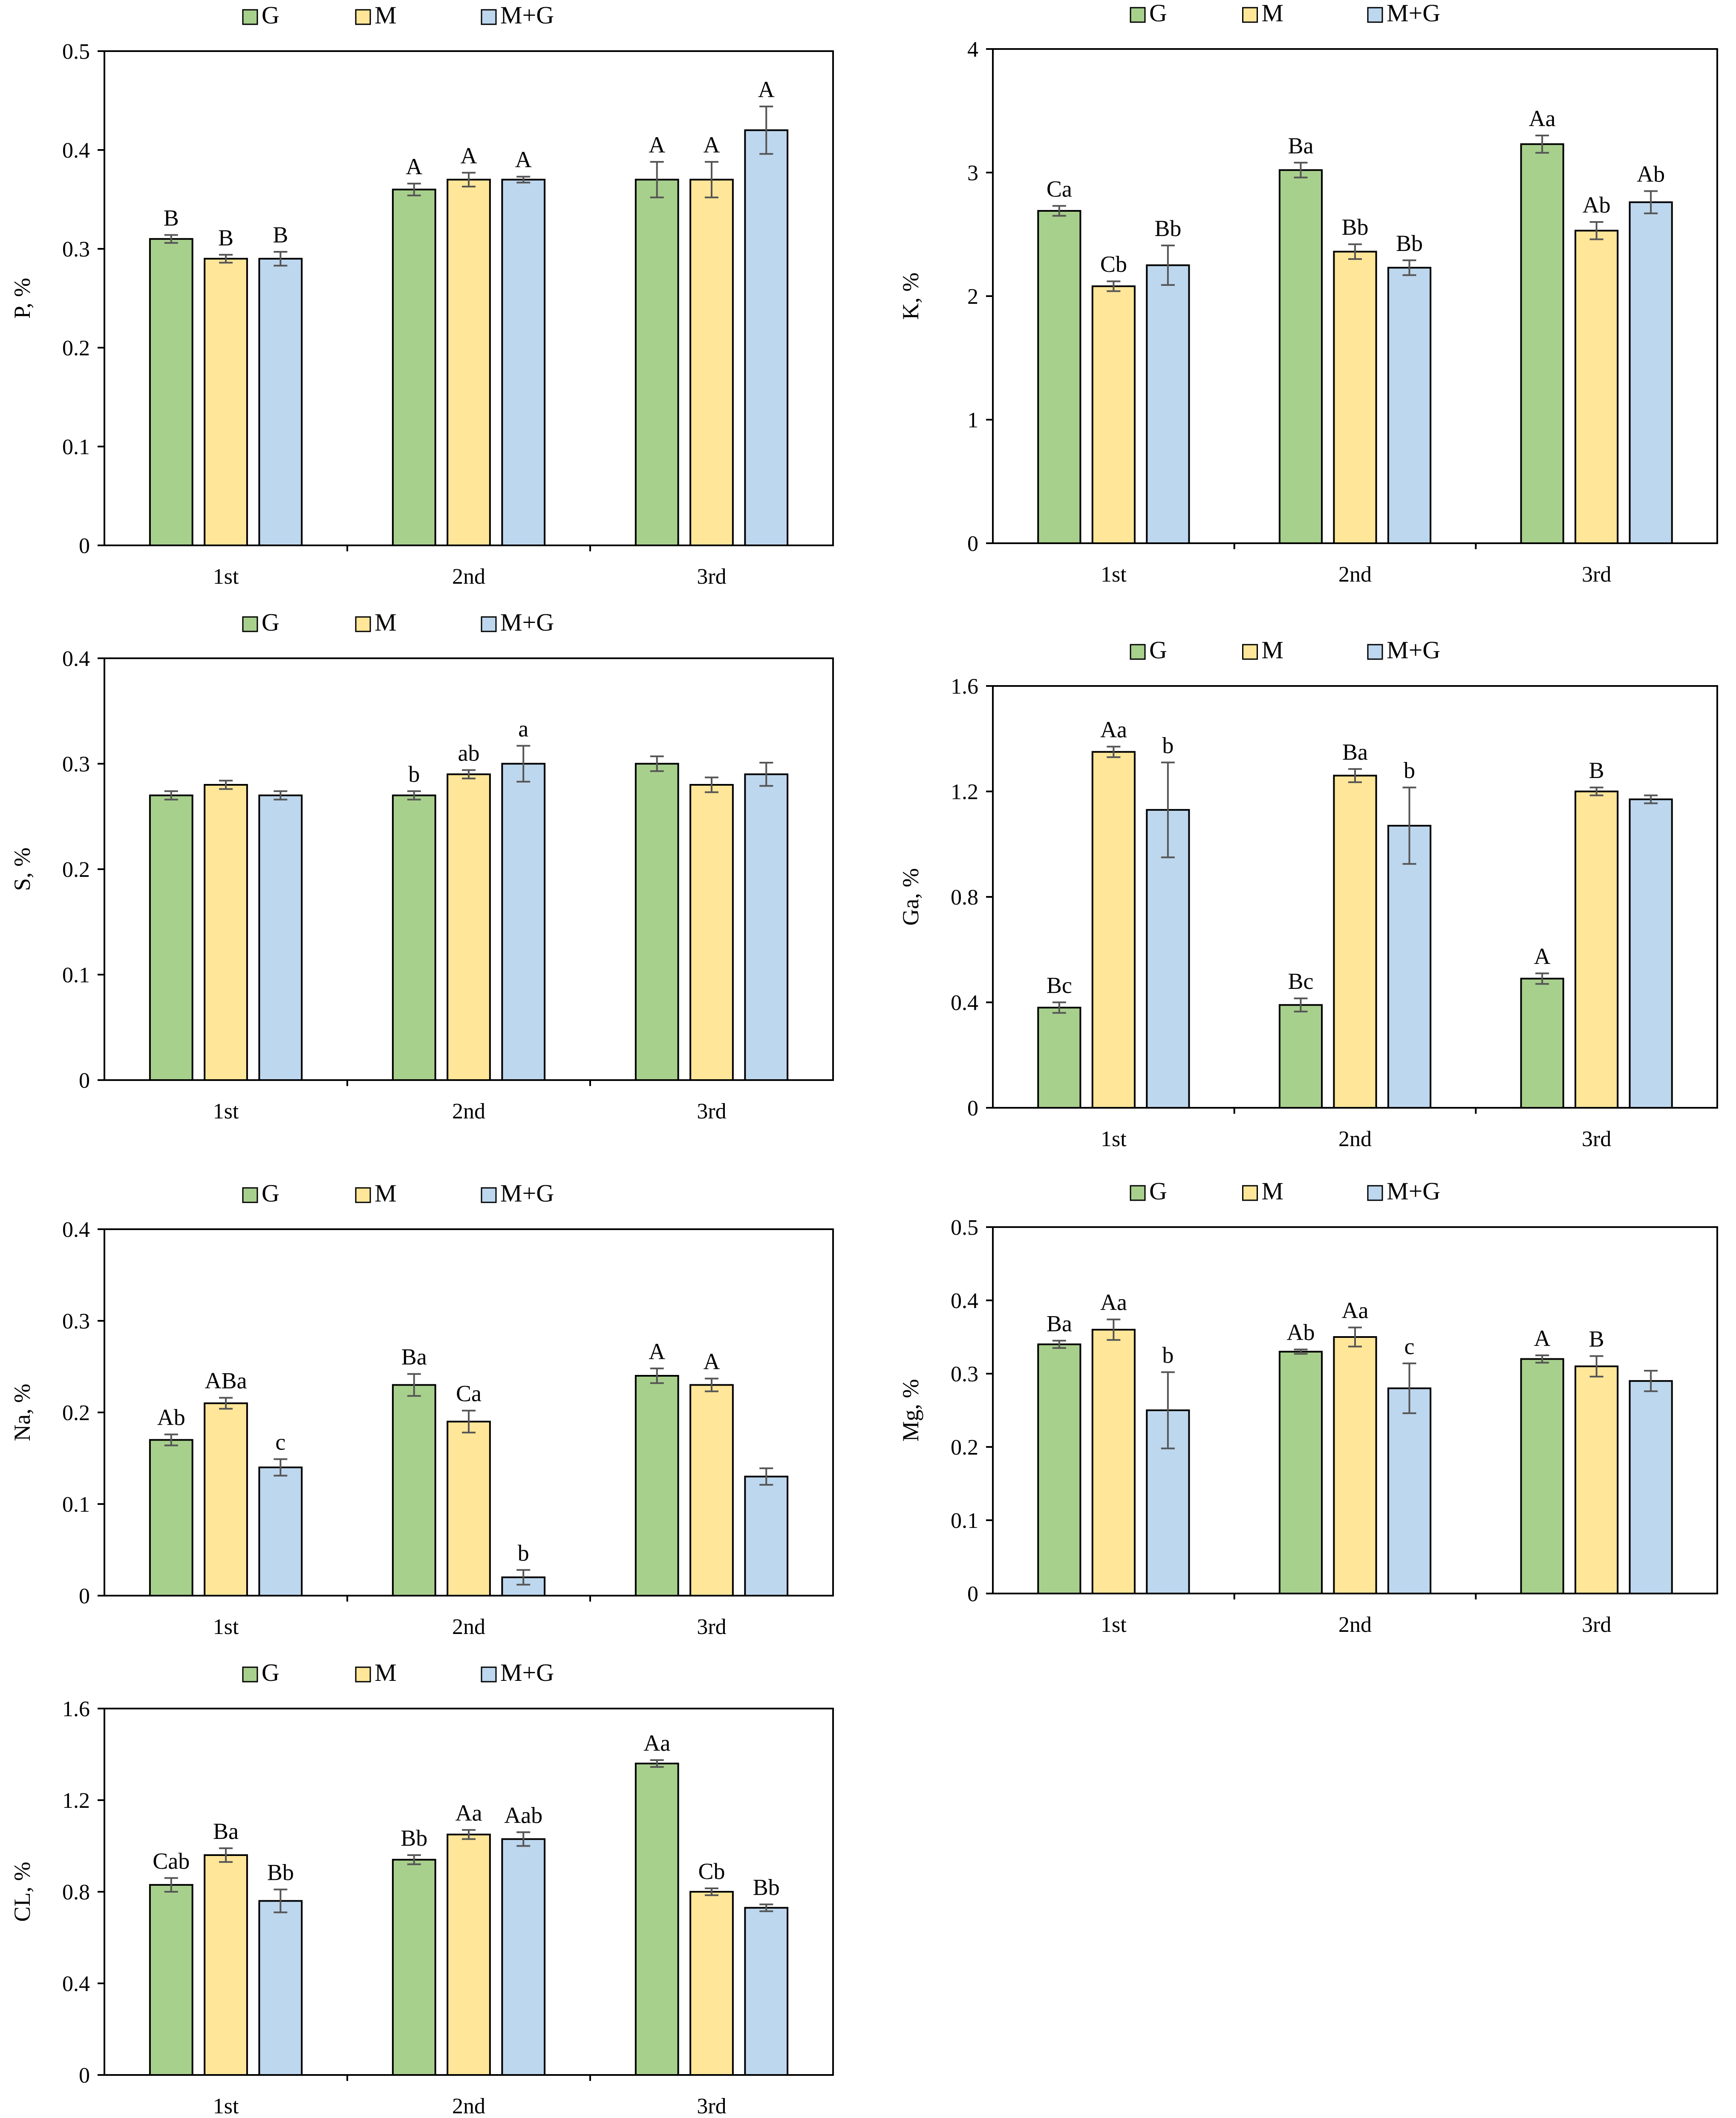 The height and width of the screenshot is (2118, 1736). Describe the element at coordinates (414, 1838) in the screenshot. I see `significance-label: Bb` at that location.